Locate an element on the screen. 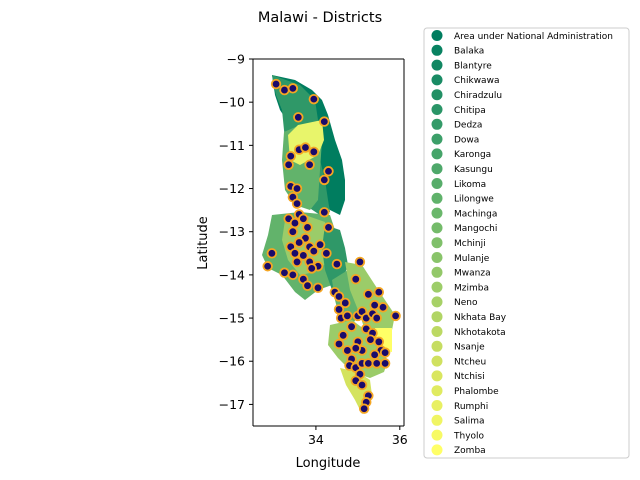 The width and height of the screenshot is (640, 480). legend-label: Mzimba is located at coordinates (471, 288).